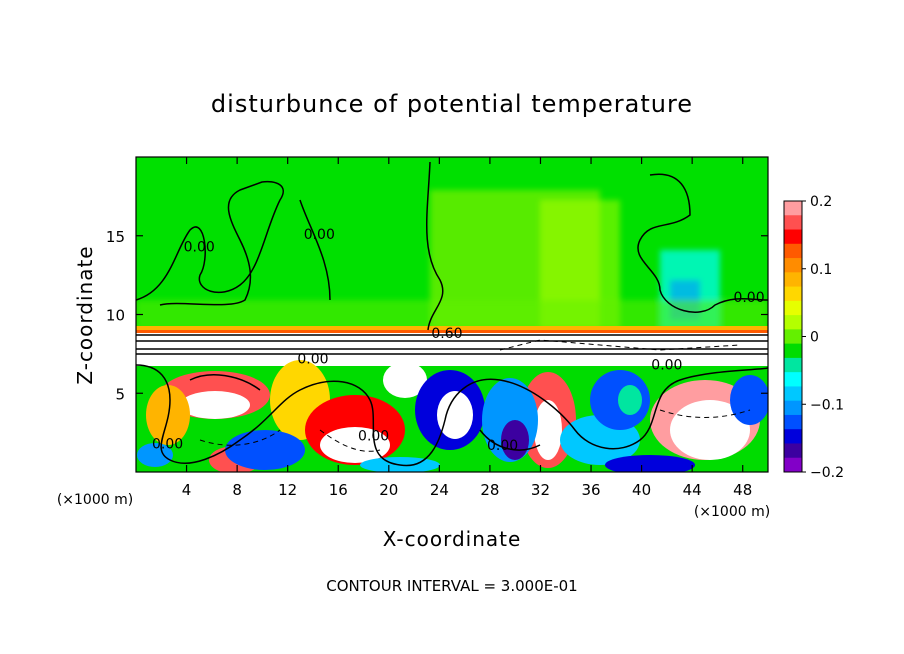  What do you see at coordinates (692, 490) in the screenshot?
I see `x-tick-label: 44` at bounding box center [692, 490].